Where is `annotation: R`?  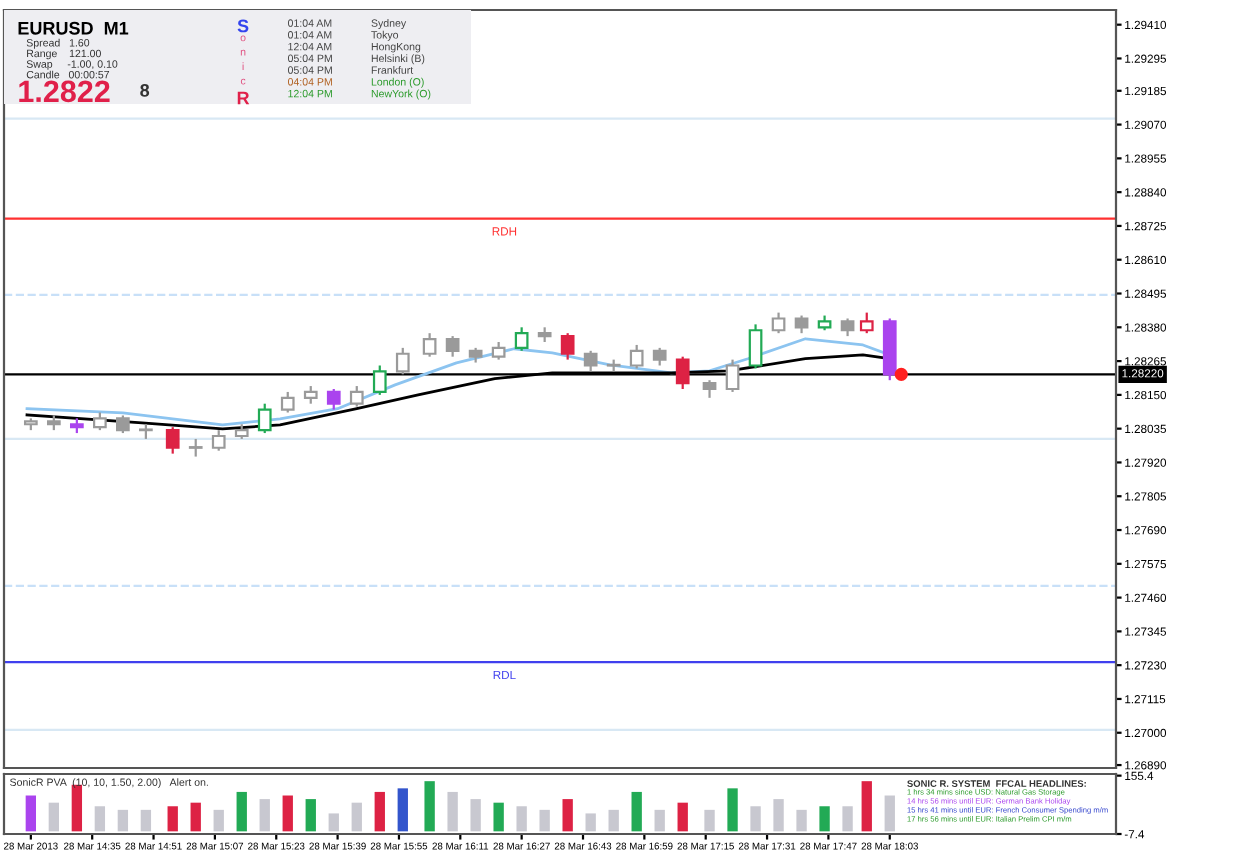 annotation: R is located at coordinates (243, 98).